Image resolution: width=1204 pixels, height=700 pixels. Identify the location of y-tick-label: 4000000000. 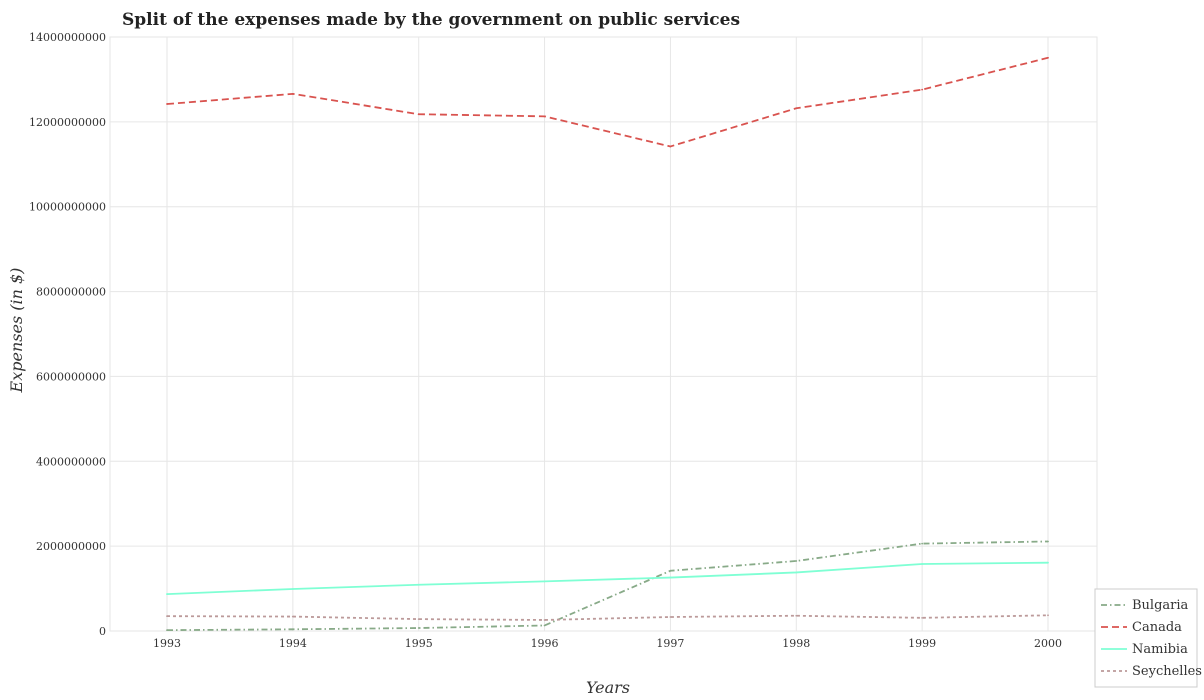
(71, 461).